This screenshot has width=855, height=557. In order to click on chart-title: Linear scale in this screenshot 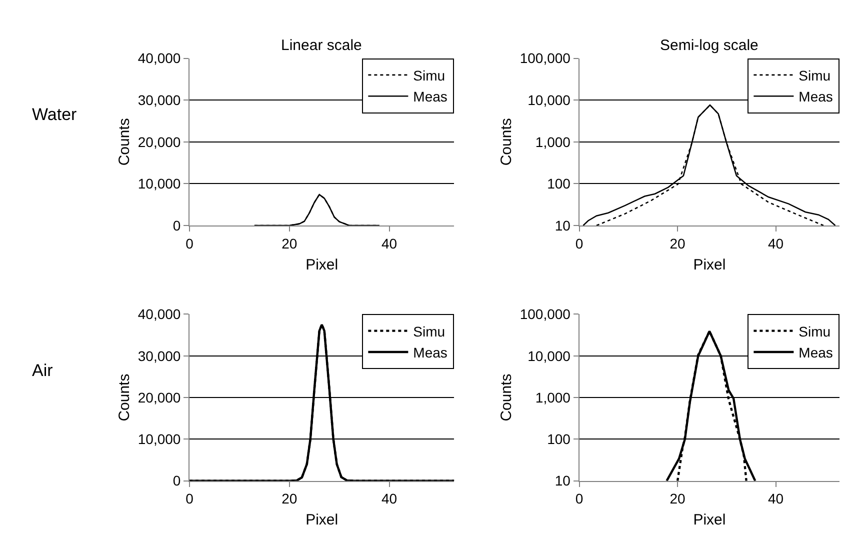, I will do `click(321, 45)`.